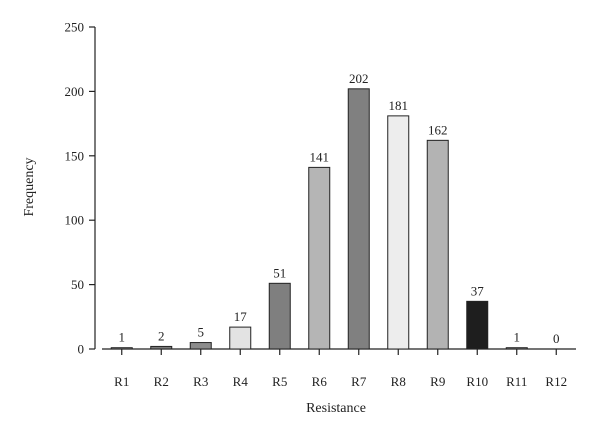  Describe the element at coordinates (279, 381) in the screenshot. I see `x-tick-label: R5` at that location.